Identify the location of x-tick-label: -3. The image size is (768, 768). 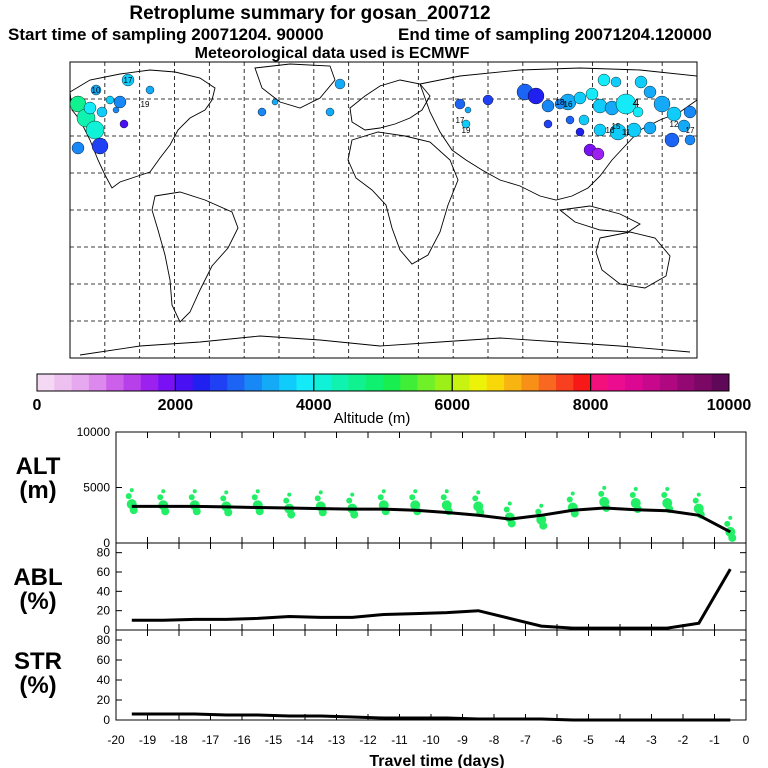
(651, 740).